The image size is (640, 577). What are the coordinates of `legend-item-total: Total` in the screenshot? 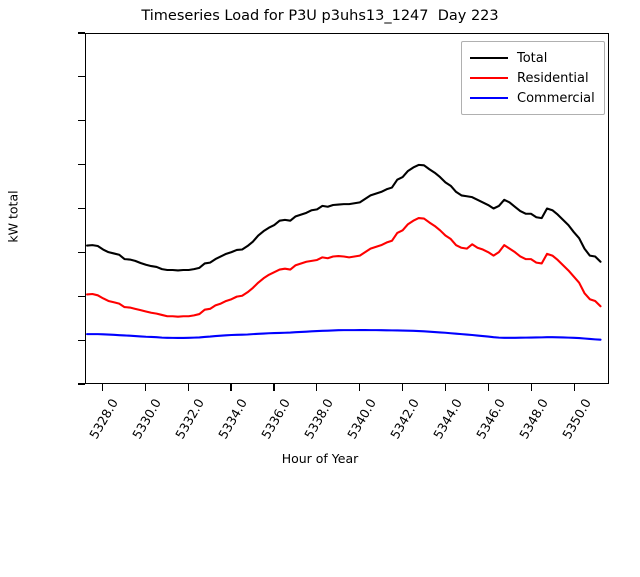 It's located at (532, 58).